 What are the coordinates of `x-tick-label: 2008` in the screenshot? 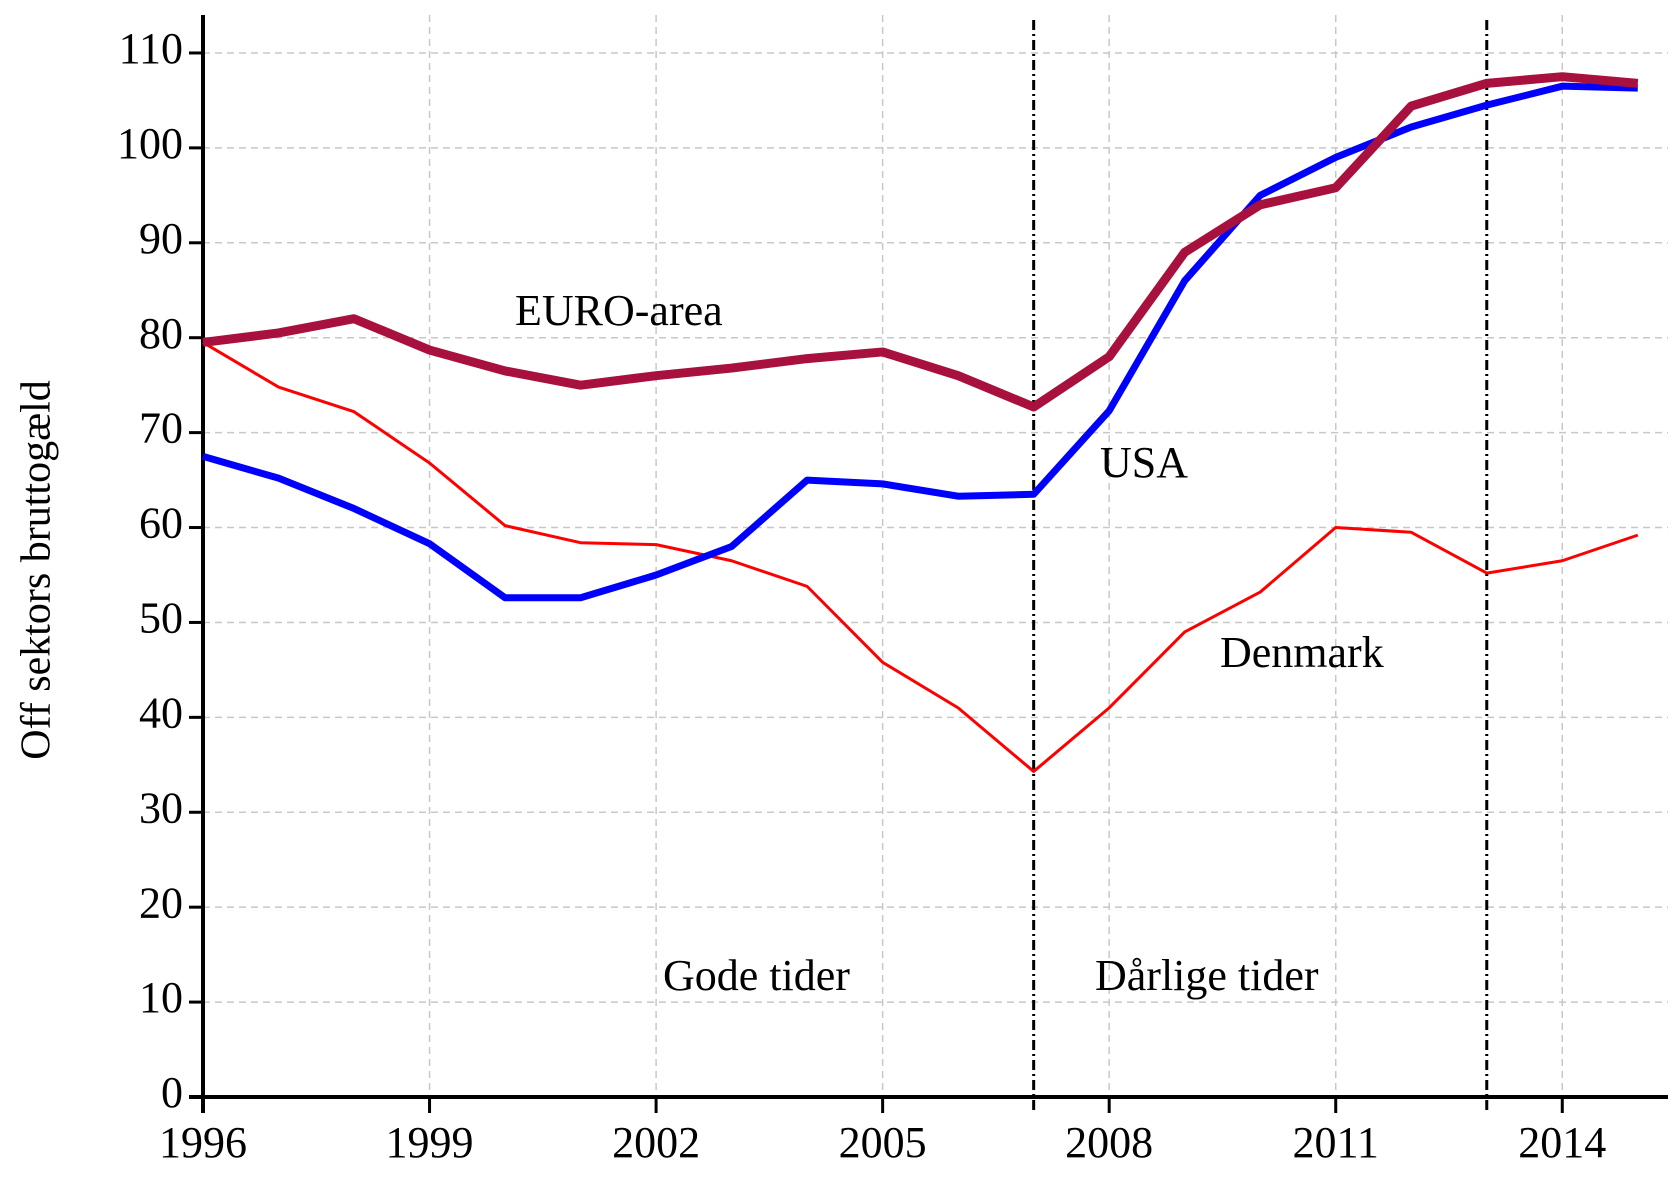 It's located at (1109, 1142).